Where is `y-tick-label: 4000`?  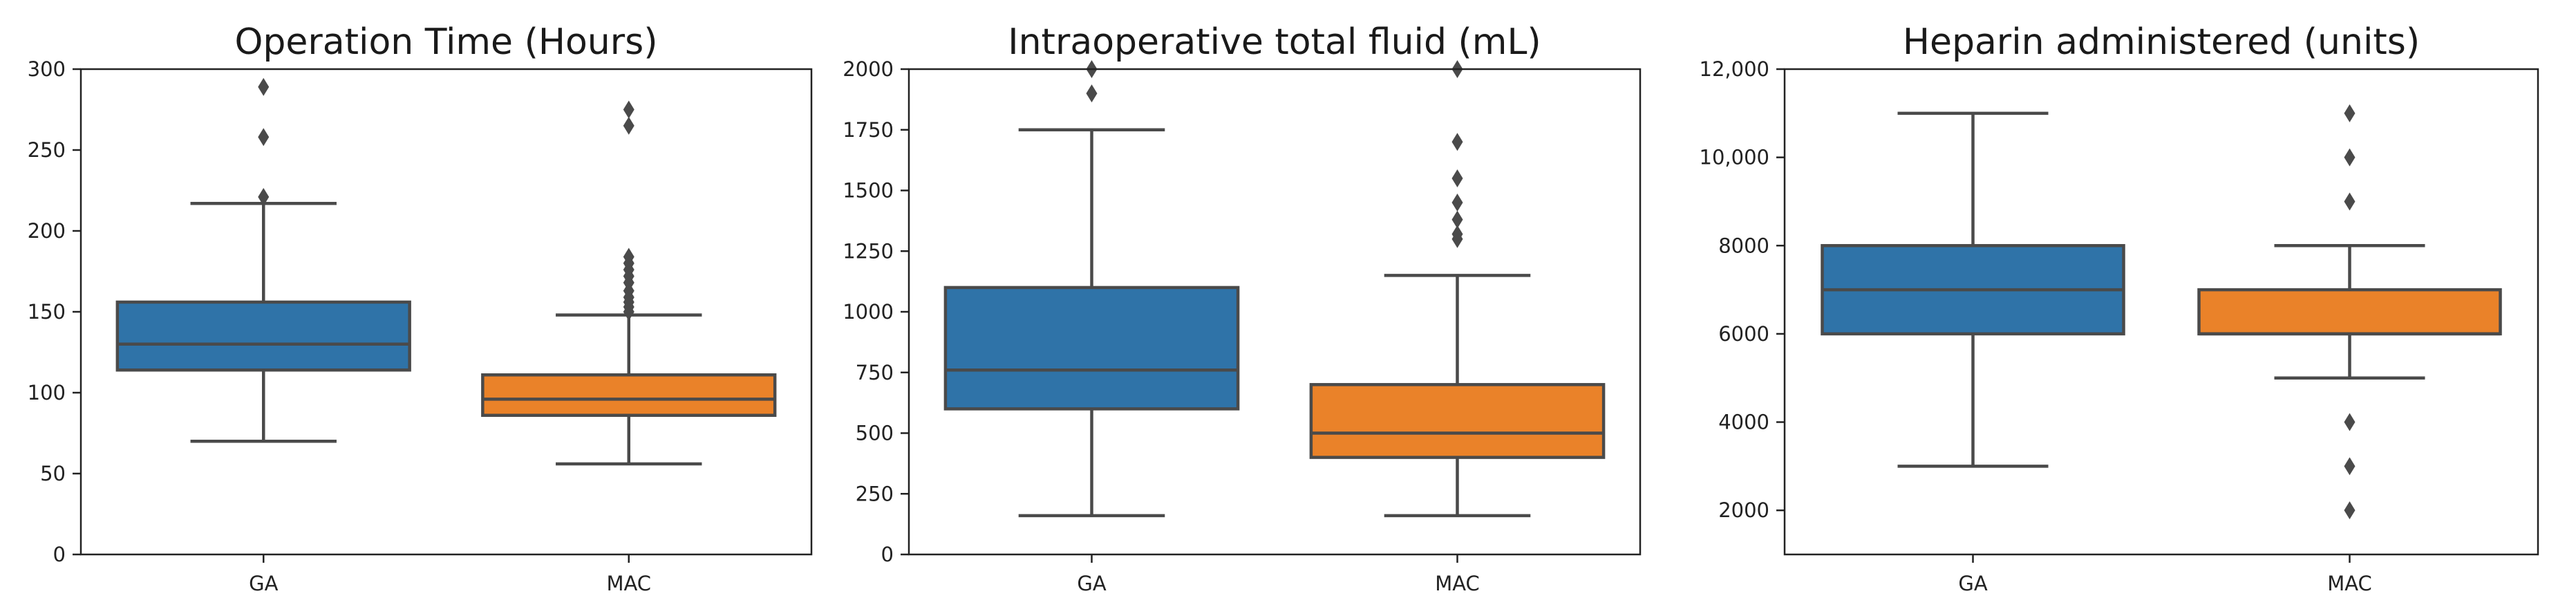
y-tick-label: 4000 is located at coordinates (1743, 423).